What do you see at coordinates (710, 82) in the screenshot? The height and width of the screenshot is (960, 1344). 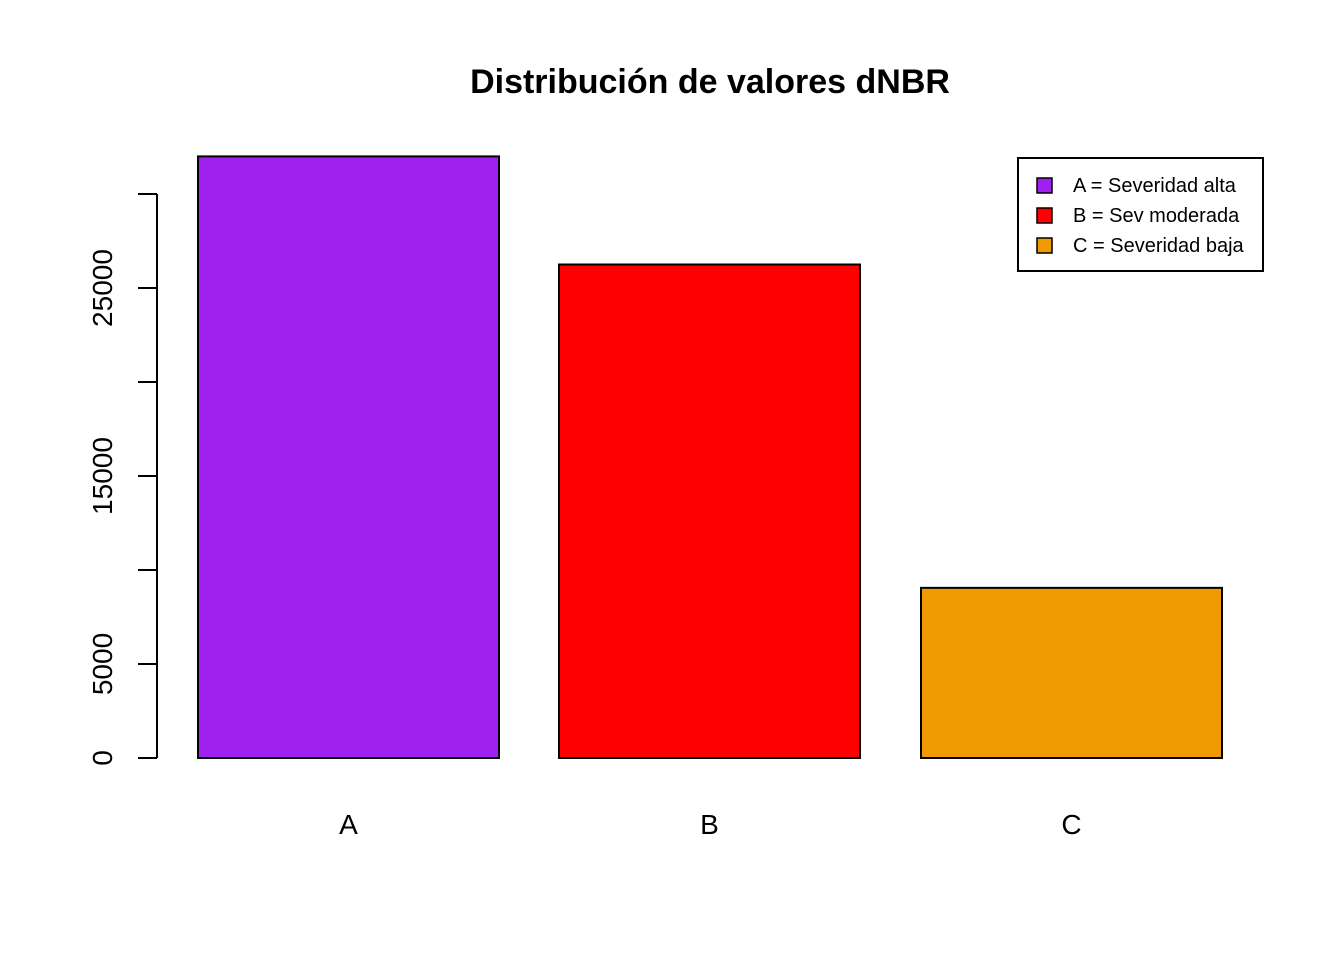 I see `chart-title: Distribución de valores dNBR` at bounding box center [710, 82].